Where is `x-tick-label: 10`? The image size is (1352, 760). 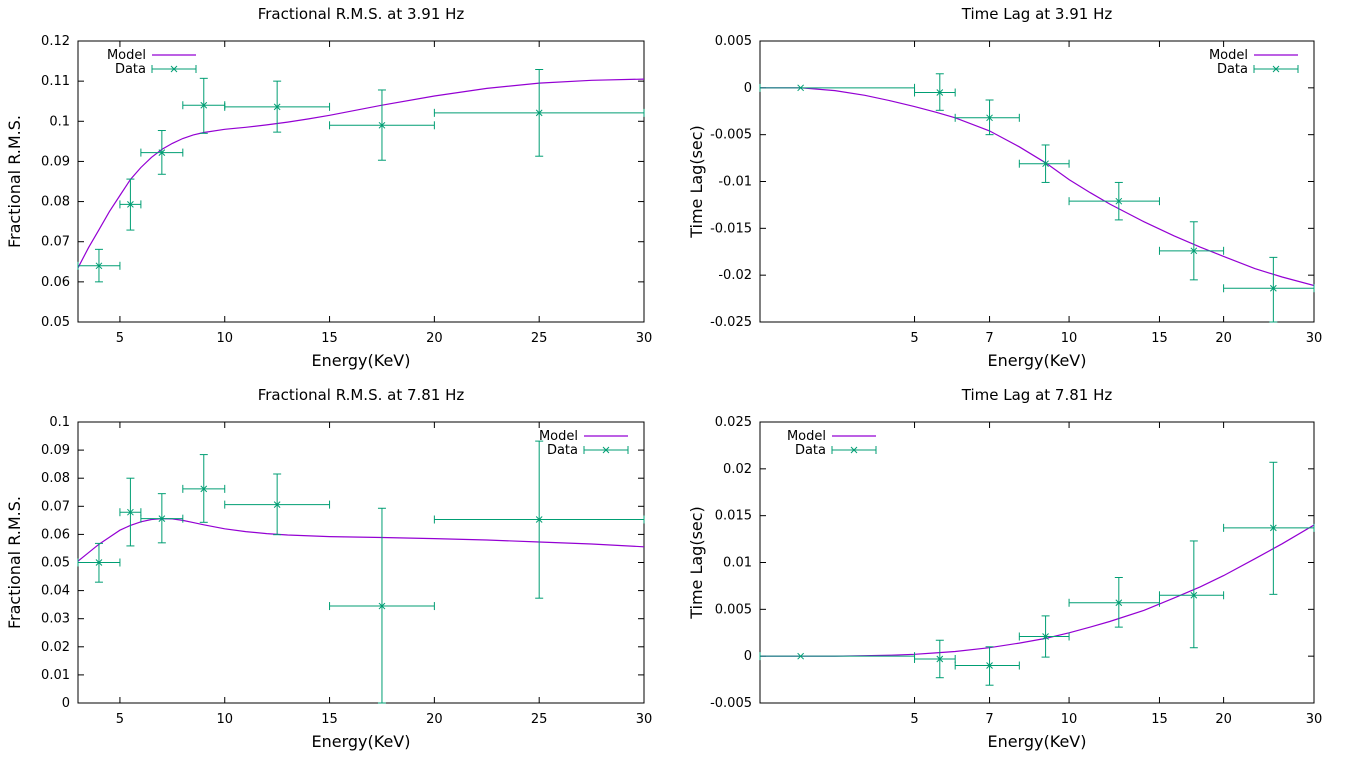
x-tick-label: 10 is located at coordinates (1069, 338).